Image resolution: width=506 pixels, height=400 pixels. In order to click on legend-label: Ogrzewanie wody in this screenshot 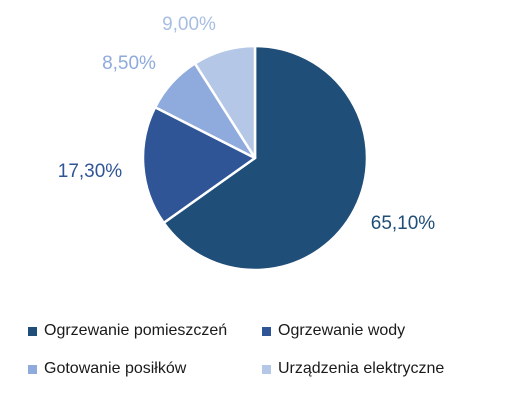, I will do `click(342, 330)`.